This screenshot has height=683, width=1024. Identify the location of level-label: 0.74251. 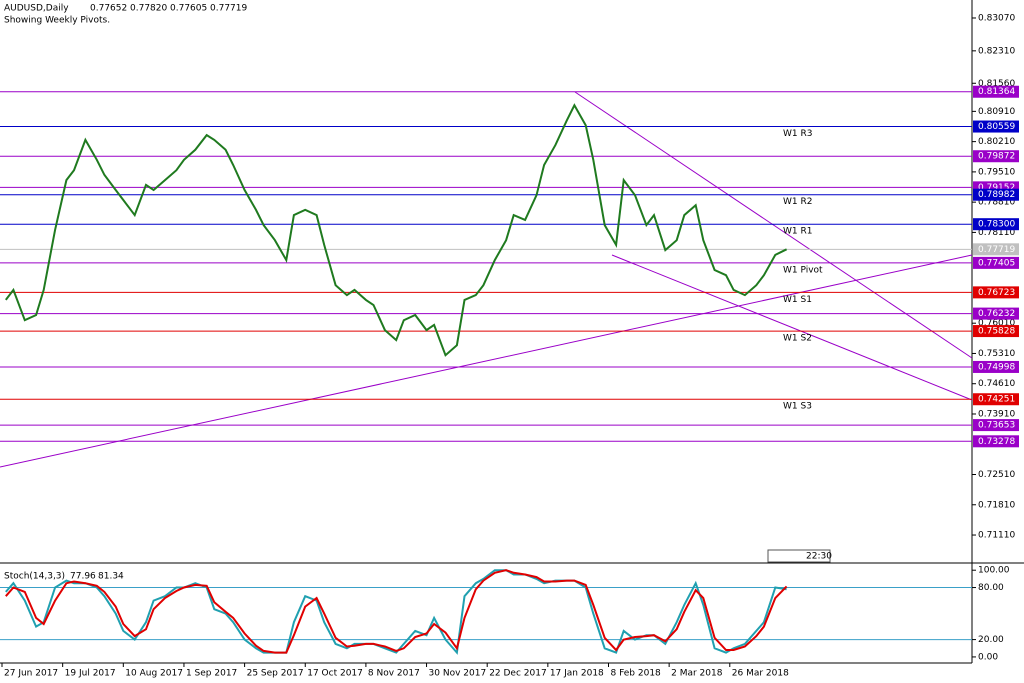
(996, 400).